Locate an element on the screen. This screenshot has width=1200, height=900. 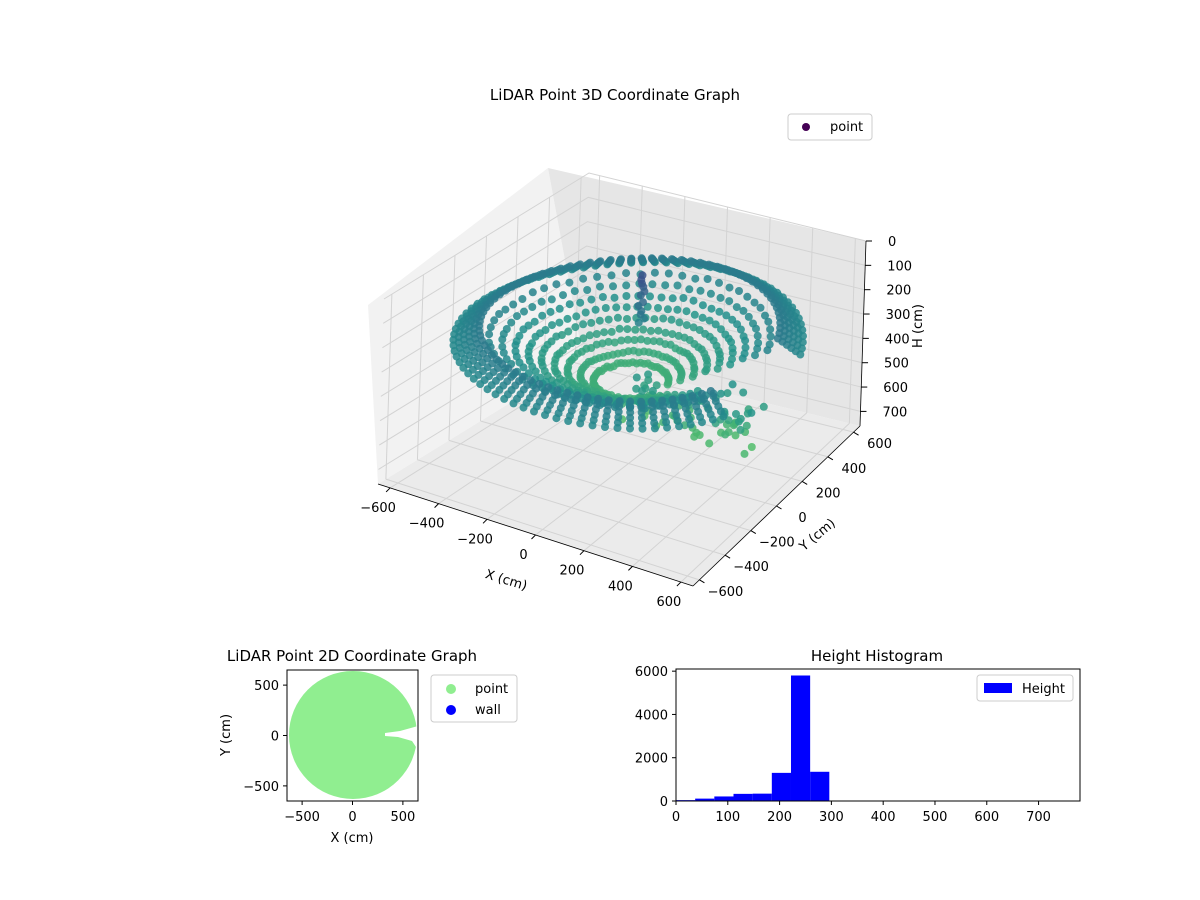
ticks-2d: −500 0 500 −500 0 500 is located at coordinates (329, 752).